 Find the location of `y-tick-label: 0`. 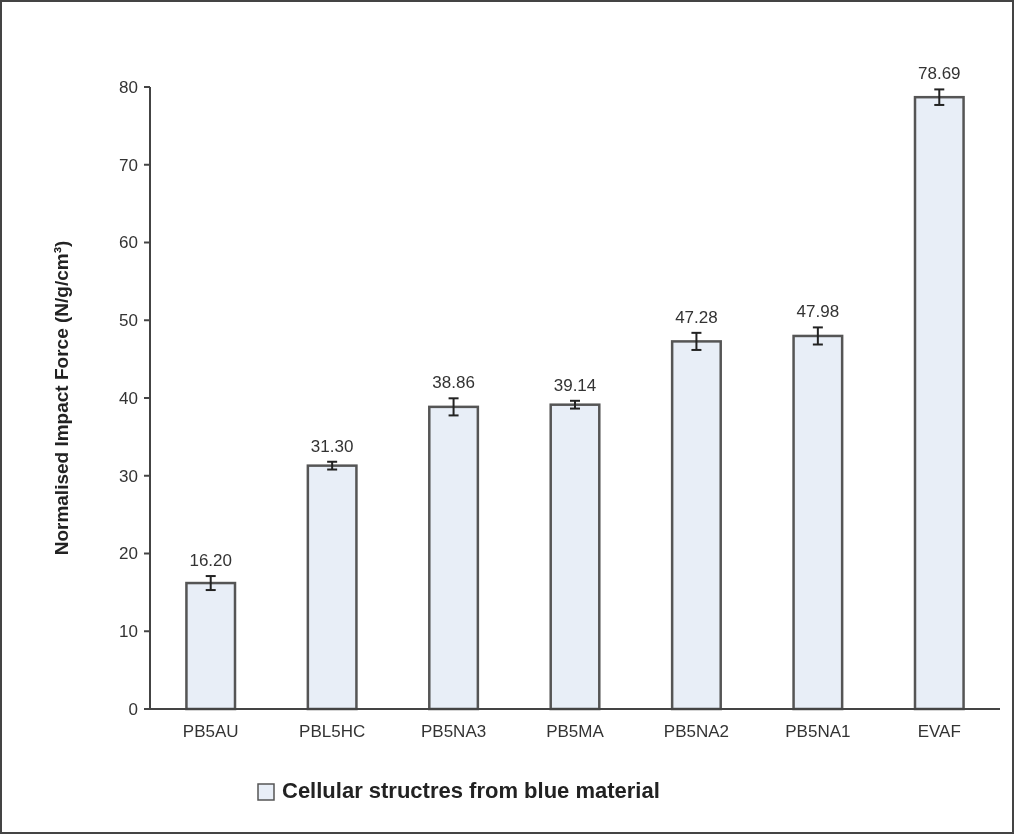

y-tick-label: 0 is located at coordinates (133, 709).